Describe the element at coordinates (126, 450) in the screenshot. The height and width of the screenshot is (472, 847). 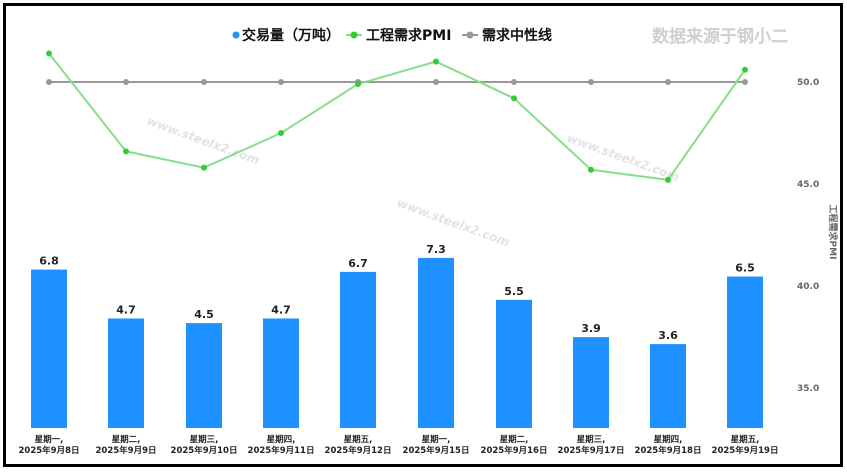
I see `x-tick-label: 2025年9月9日` at that location.